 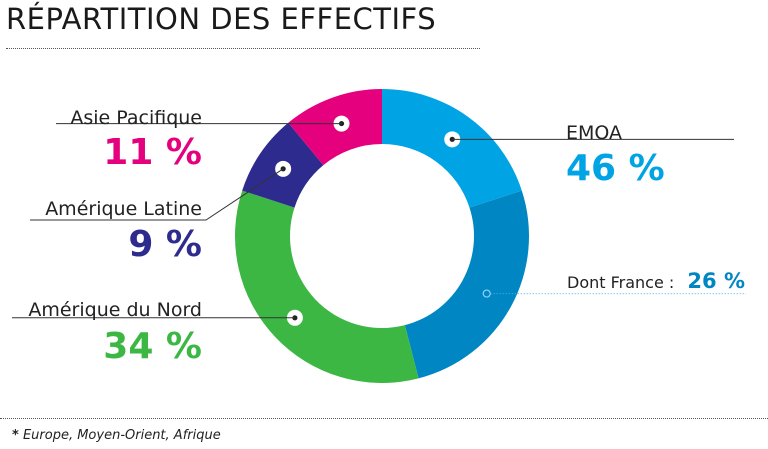 What do you see at coordinates (221, 19) in the screenshot?
I see `chart-title: RÉPARTITION DES EFFECTIFS` at bounding box center [221, 19].